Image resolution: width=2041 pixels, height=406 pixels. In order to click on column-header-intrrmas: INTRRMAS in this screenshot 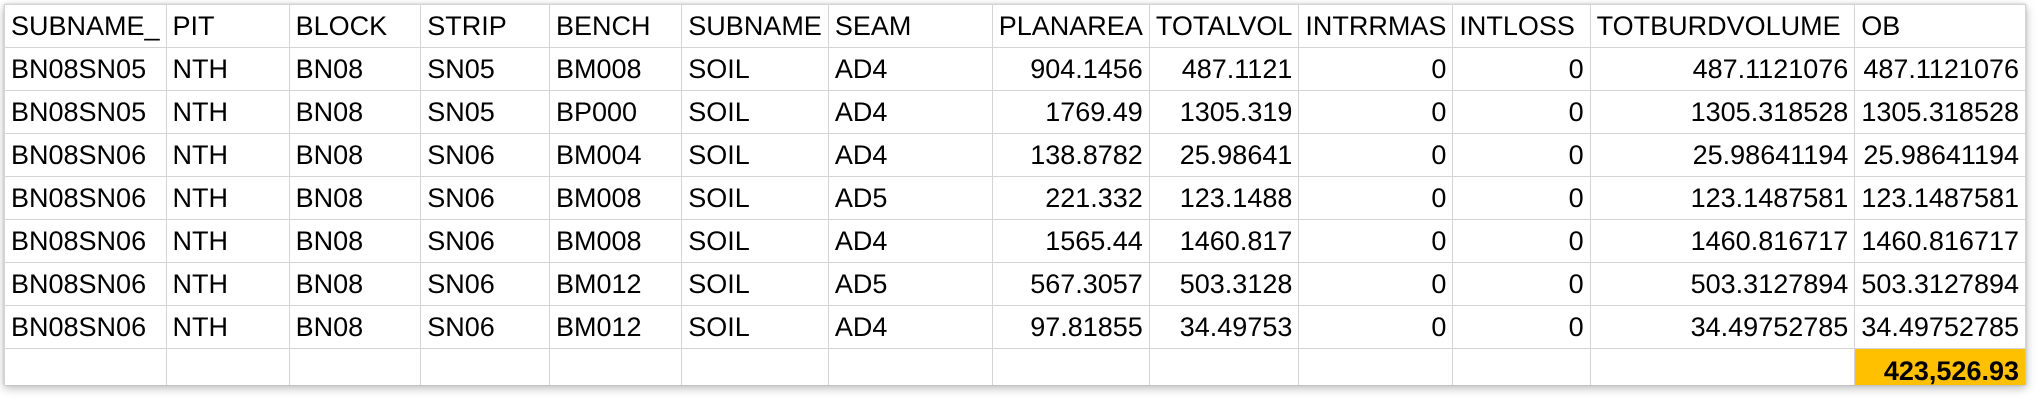, I will do `click(1376, 26)`.